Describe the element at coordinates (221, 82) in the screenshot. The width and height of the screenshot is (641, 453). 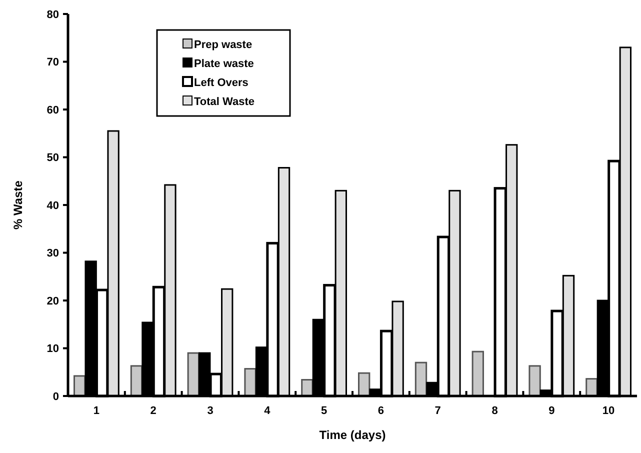
I see `legend-label: Left Overs` at that location.